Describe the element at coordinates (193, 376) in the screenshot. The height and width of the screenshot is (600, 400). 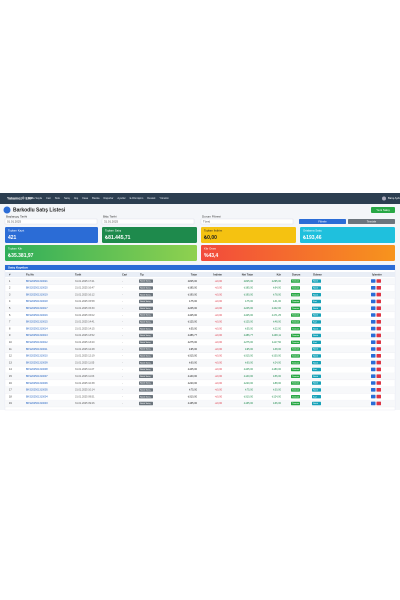
I see `cell: ₺140,00` at that location.